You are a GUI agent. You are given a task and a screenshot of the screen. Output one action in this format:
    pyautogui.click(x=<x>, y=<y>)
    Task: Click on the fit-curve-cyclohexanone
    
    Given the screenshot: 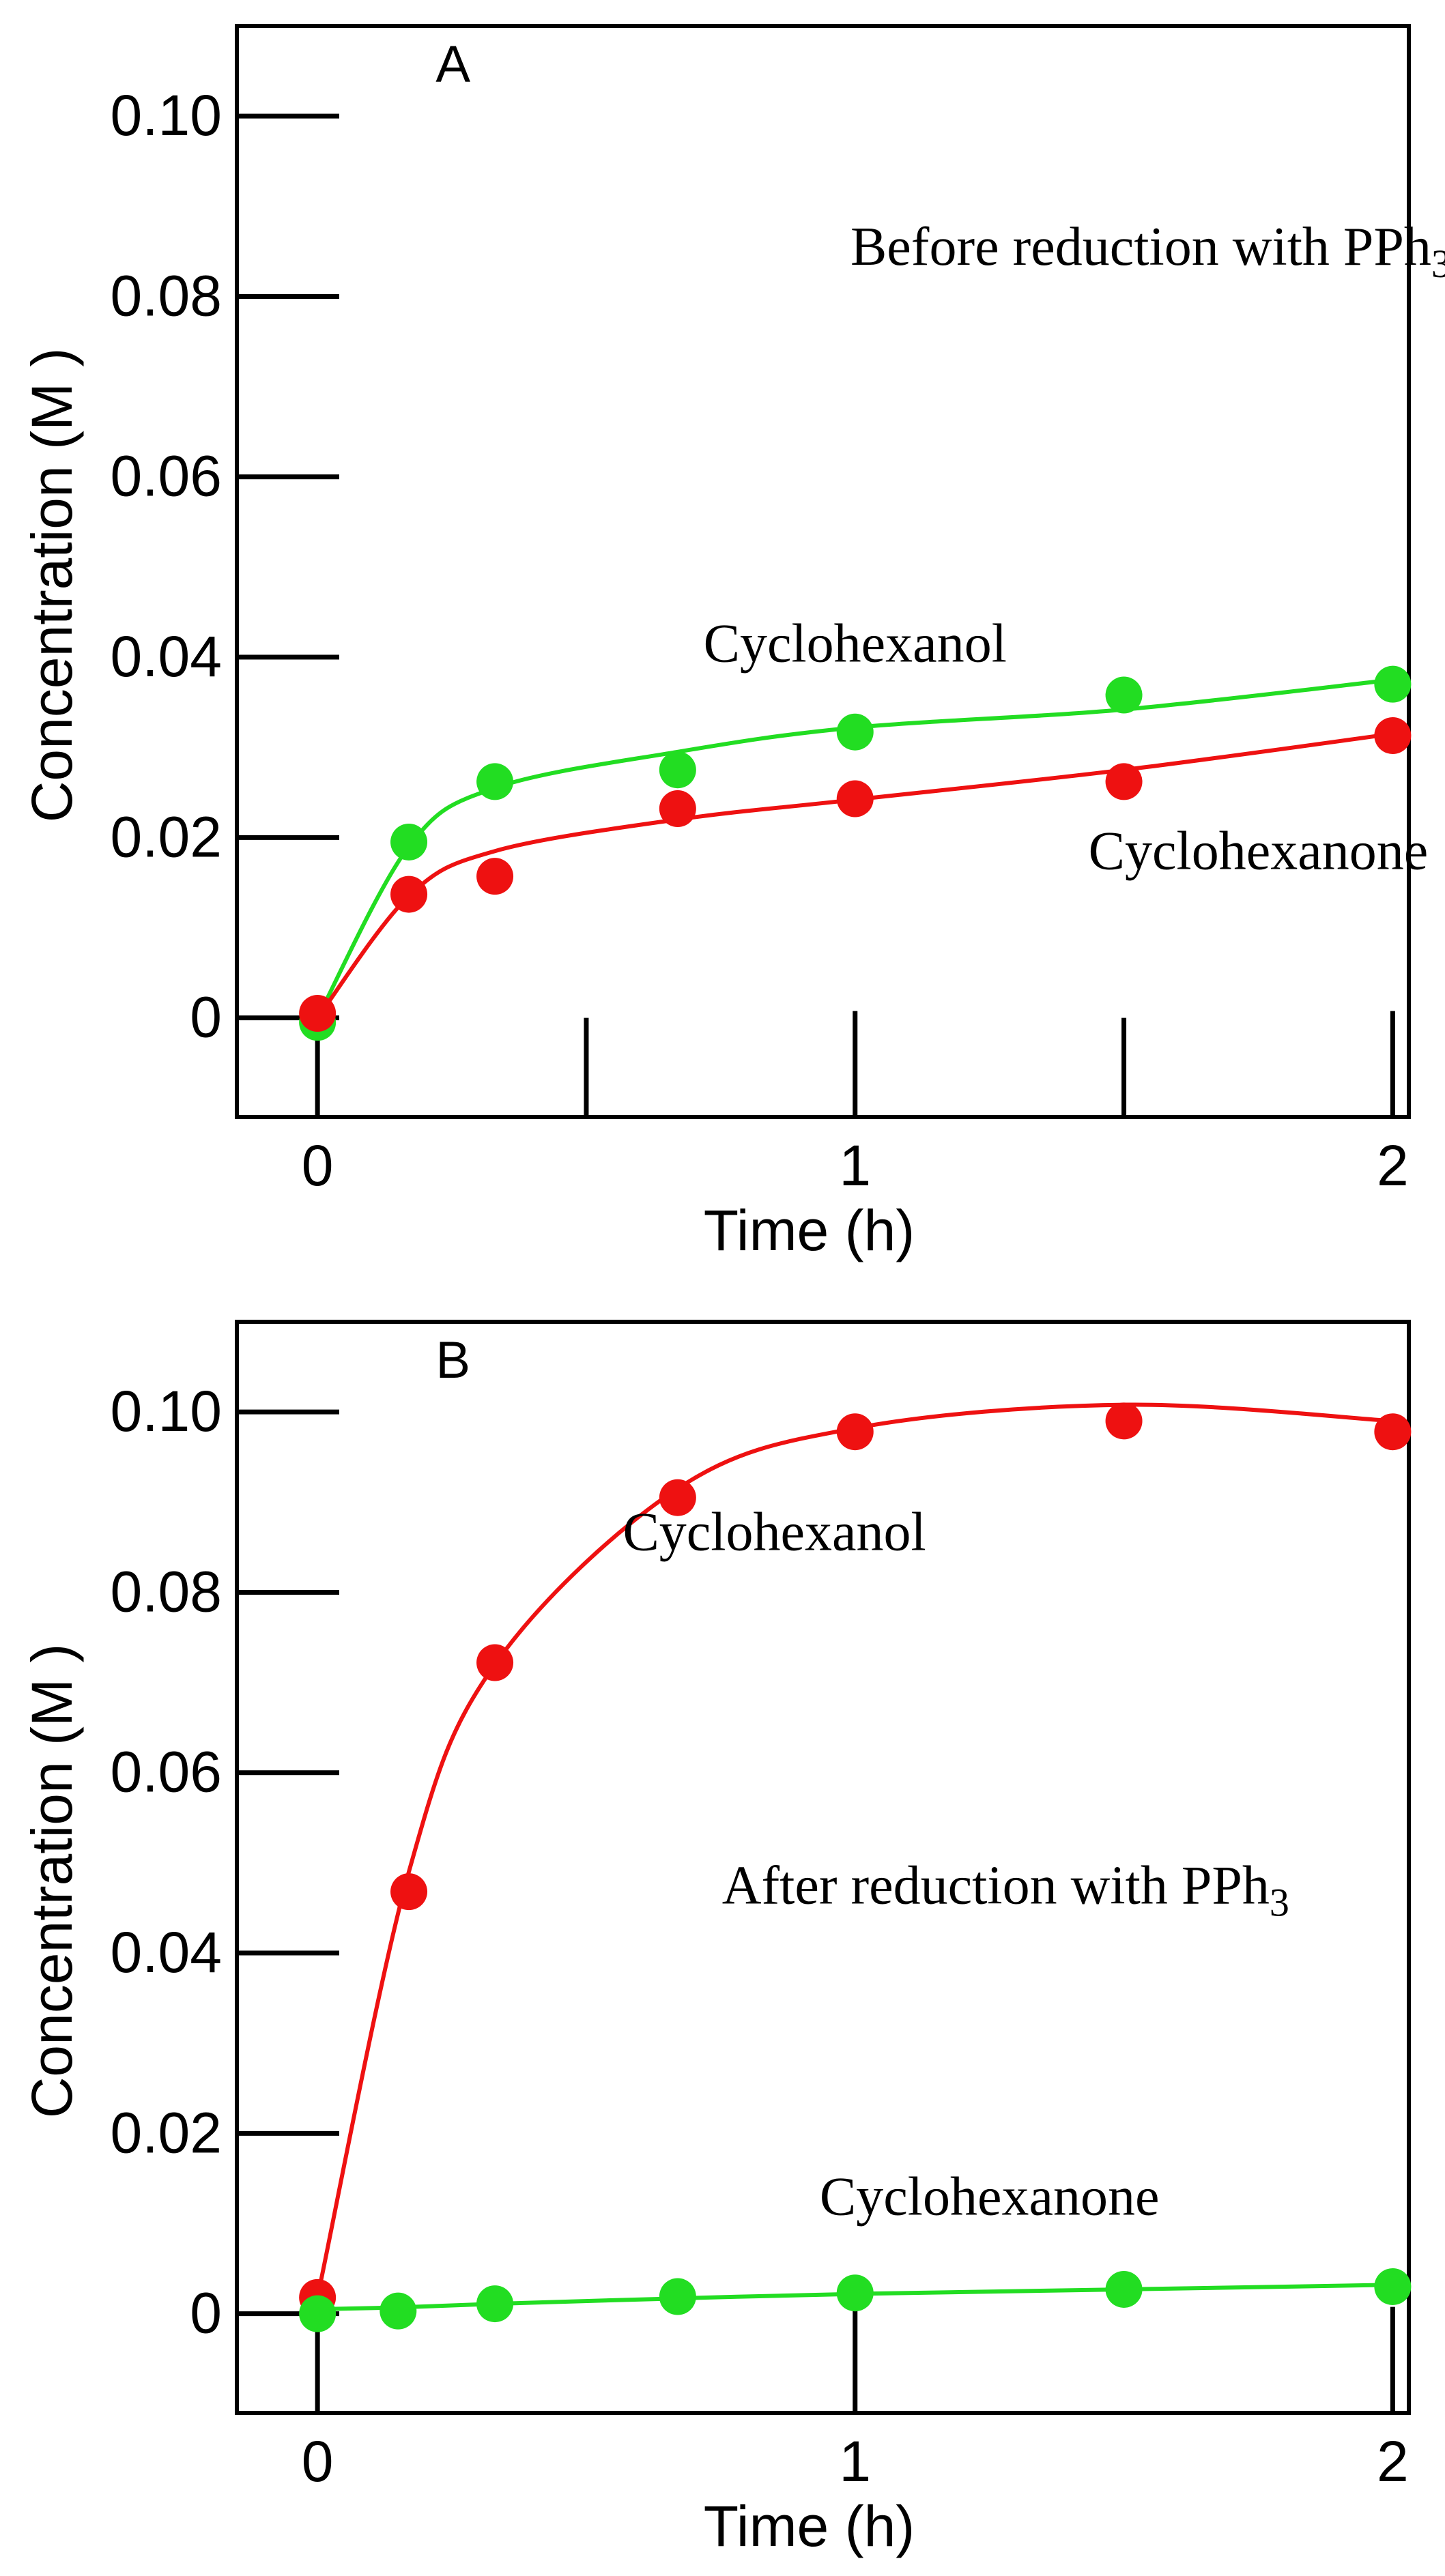 What is the action you would take?
    pyautogui.click(x=855, y=2297)
    